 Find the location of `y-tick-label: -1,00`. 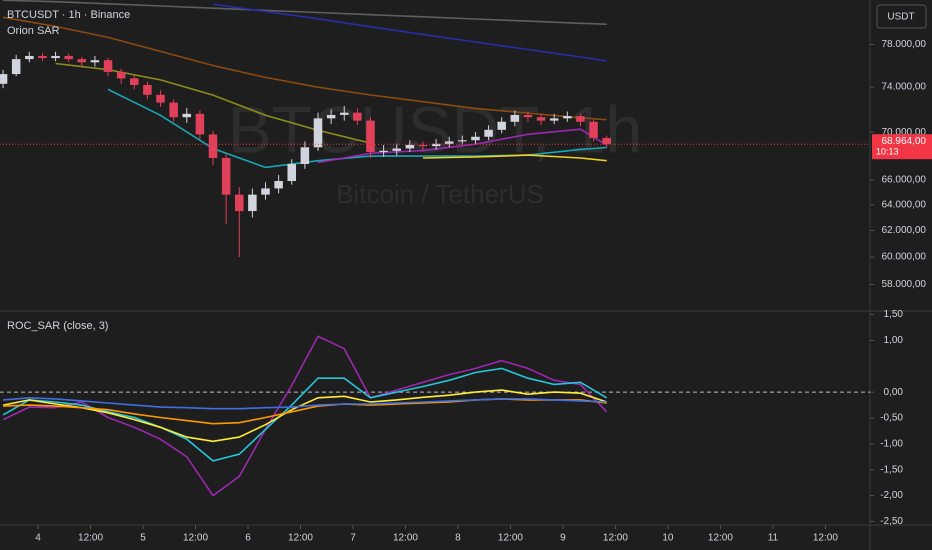

y-tick-label: -1,00 is located at coordinates (891, 443).